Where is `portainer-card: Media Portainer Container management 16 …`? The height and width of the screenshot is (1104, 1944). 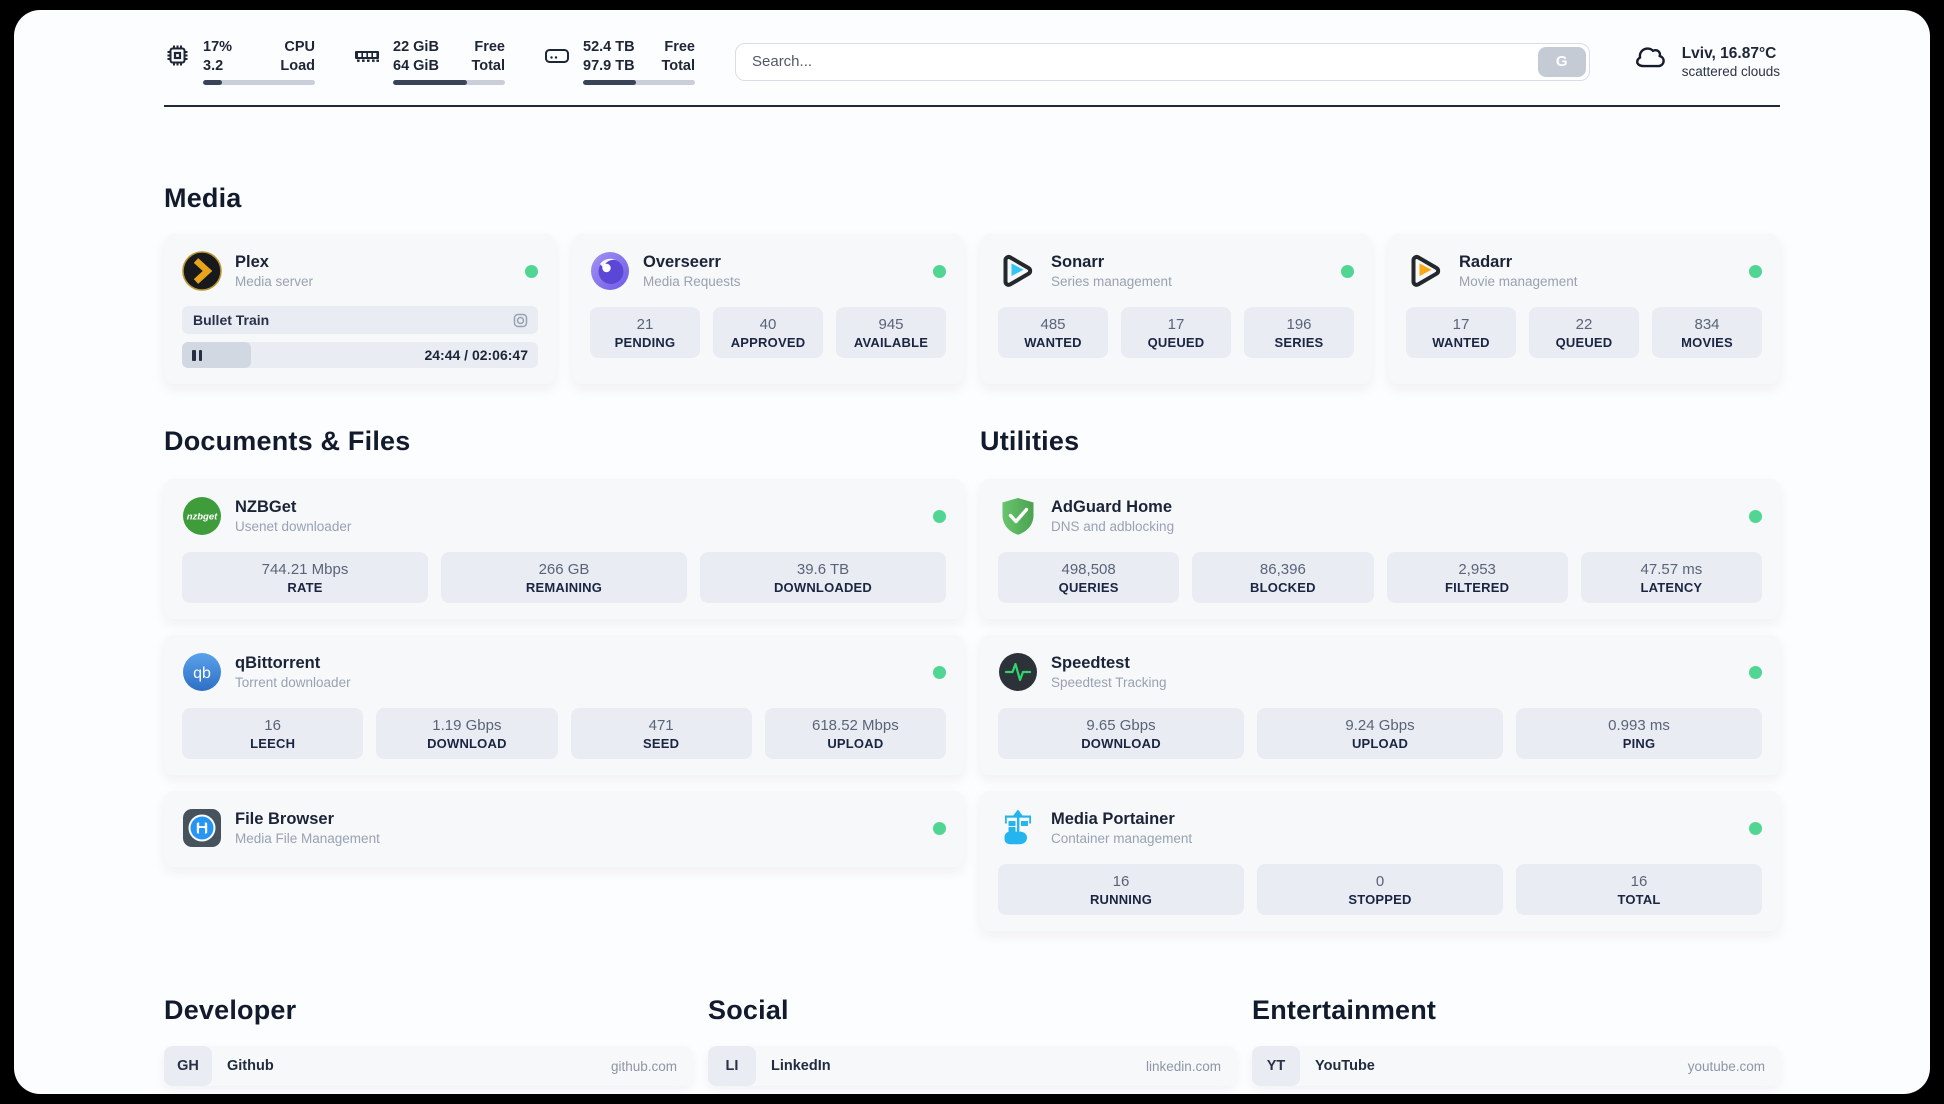
portainer-card: Media Portainer Container management 16 … is located at coordinates (1380, 861).